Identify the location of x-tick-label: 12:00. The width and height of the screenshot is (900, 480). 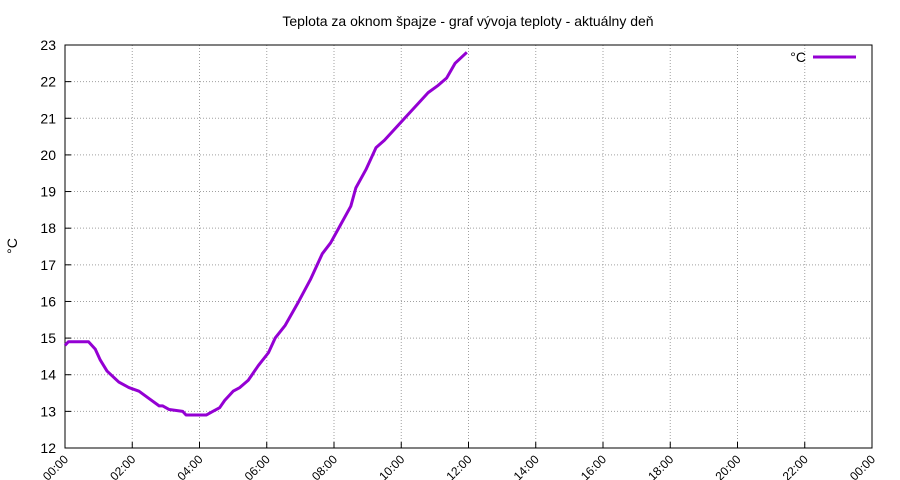
(458, 466).